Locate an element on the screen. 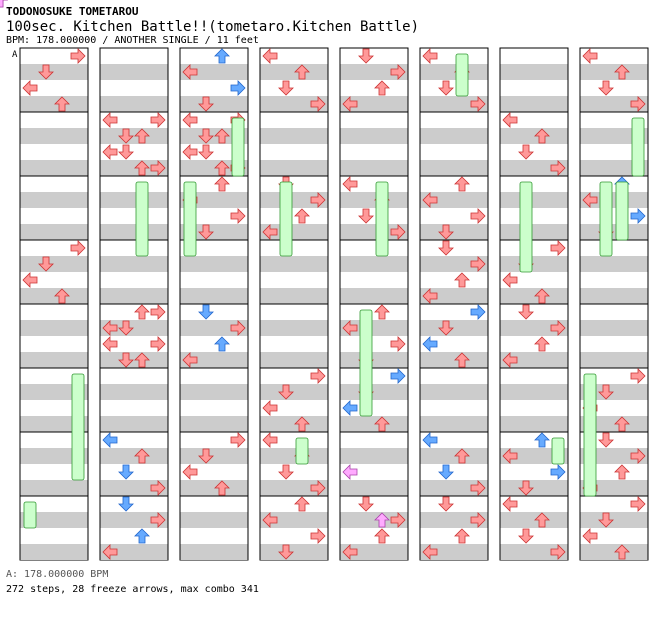  footer-bpm: A: 178.000000 BPM is located at coordinates (57, 574).